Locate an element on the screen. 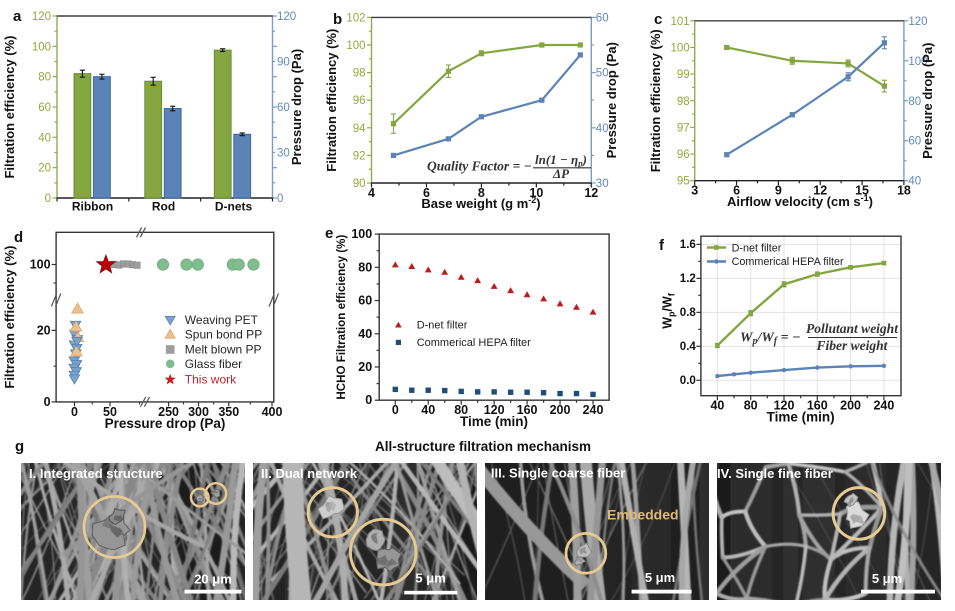 The height and width of the screenshot is (611, 955). svg-text: e is located at coordinates (329, 233).